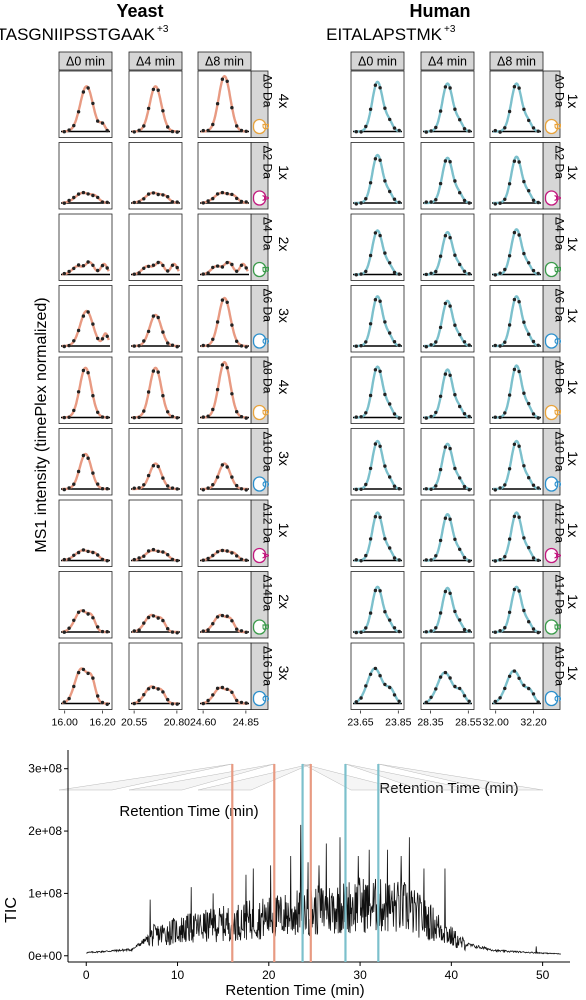  I want to click on yeast-ratio-label: 4x, so click(284, 101).